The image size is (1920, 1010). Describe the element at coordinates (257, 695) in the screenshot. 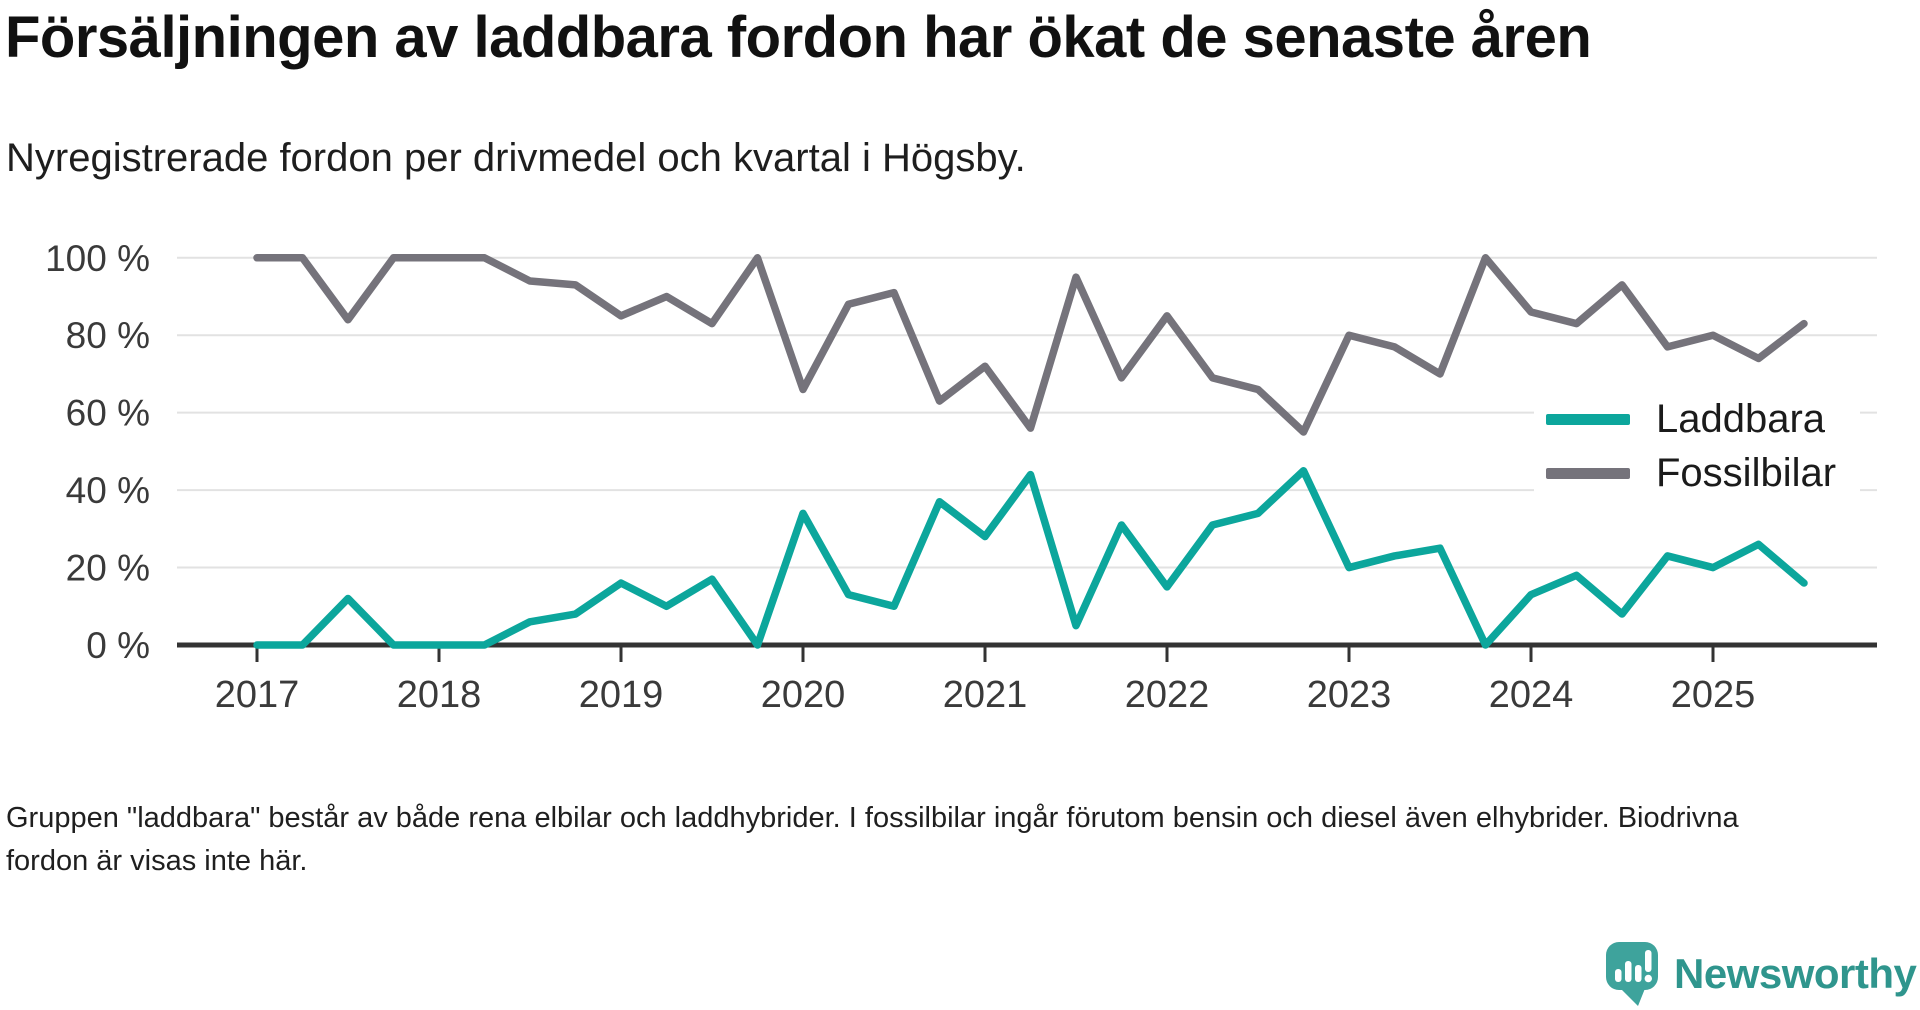

I see `x-tick-label: 2017` at that location.